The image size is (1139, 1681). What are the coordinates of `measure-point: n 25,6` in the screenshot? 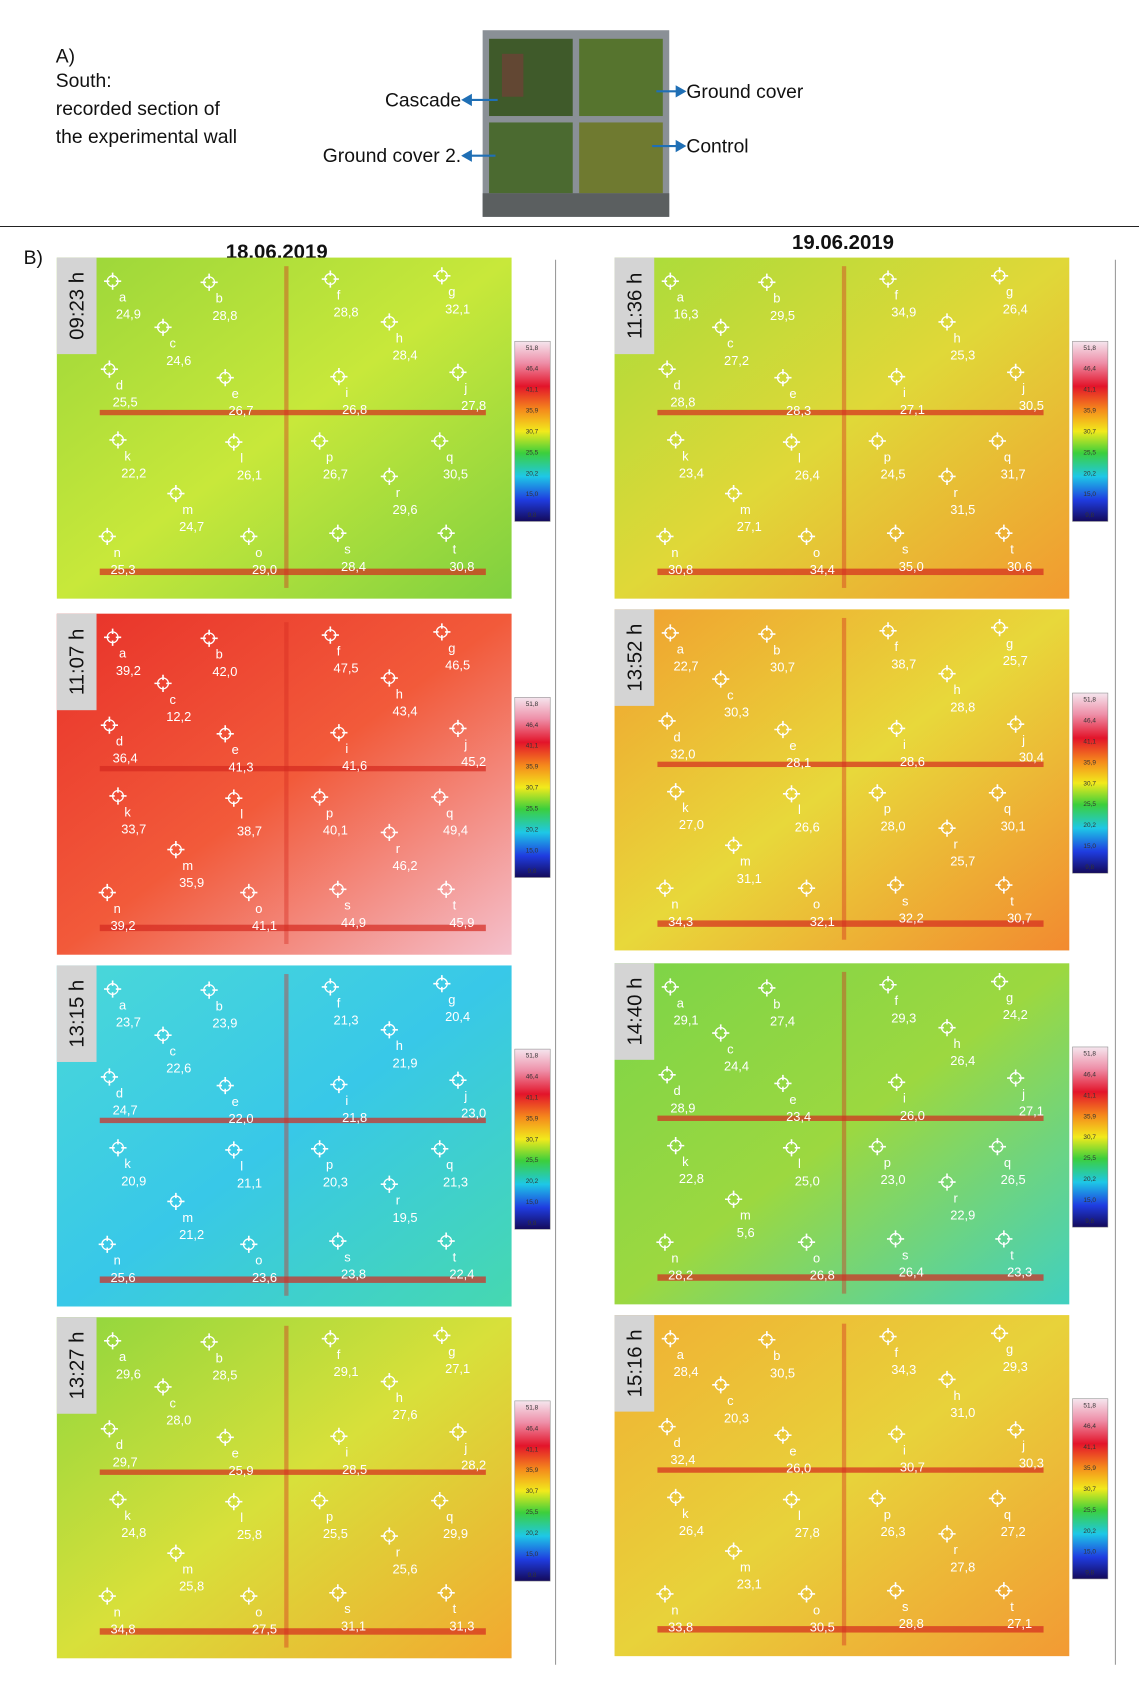 It's located at (116, 1260).